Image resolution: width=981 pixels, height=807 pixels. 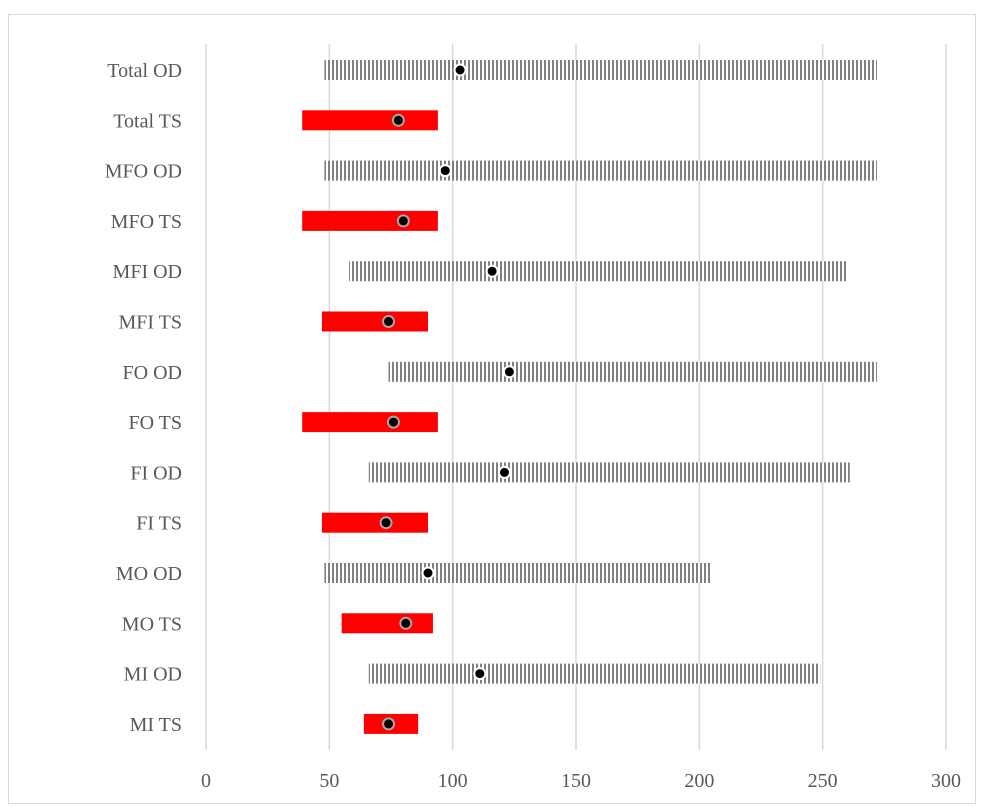 What do you see at coordinates (206, 781) in the screenshot?
I see `x-tick-label: 0` at bounding box center [206, 781].